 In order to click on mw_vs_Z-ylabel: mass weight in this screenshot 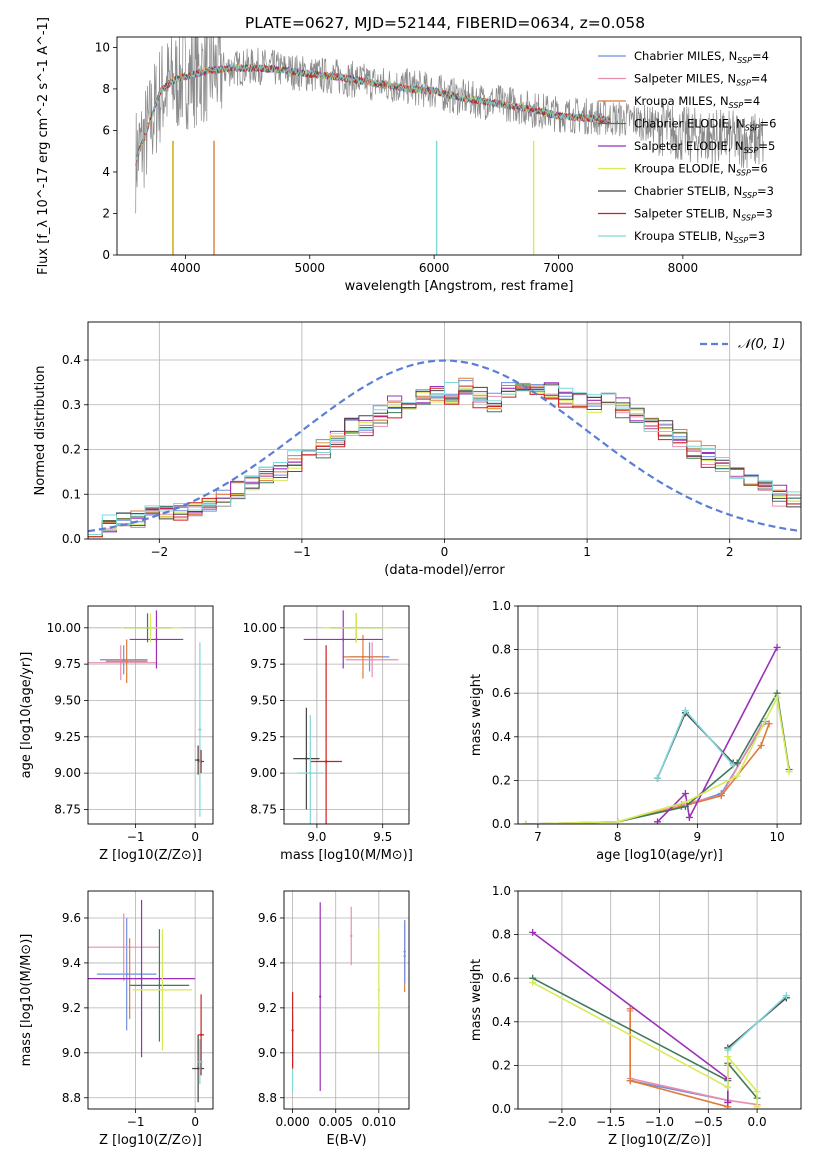, I will do `click(476, 1000)`.